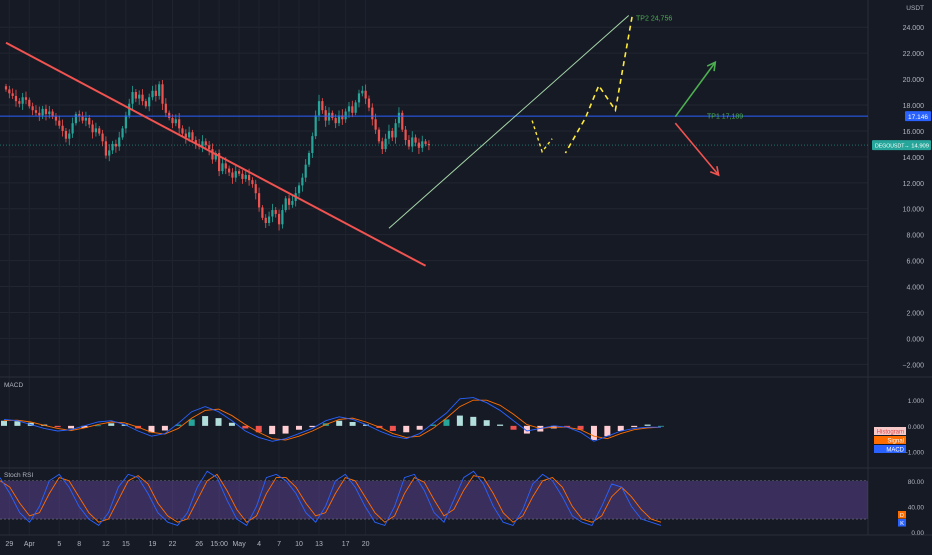 This screenshot has width=932, height=555. I want to click on stoch-legend-badge, so click(902, 523).